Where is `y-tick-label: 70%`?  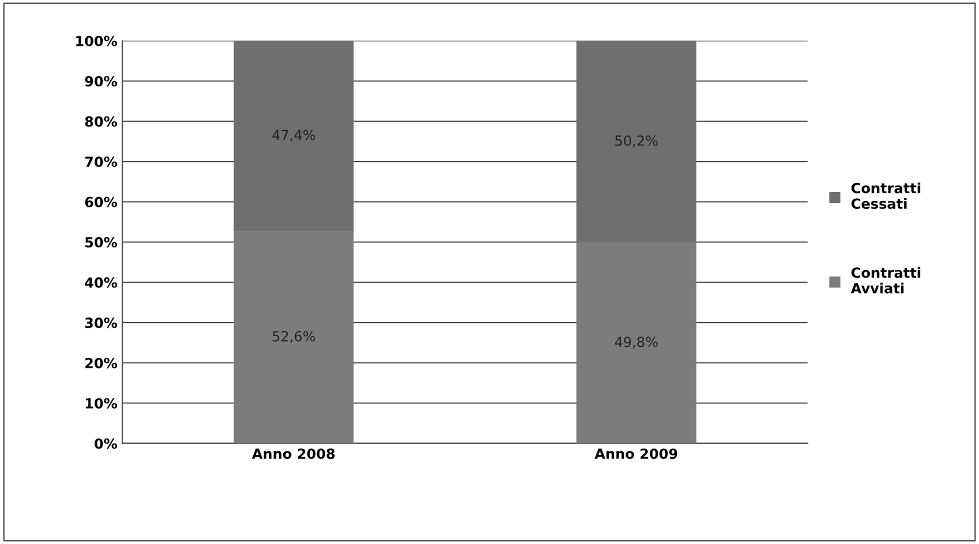
y-tick-label: 70% is located at coordinates (101, 162).